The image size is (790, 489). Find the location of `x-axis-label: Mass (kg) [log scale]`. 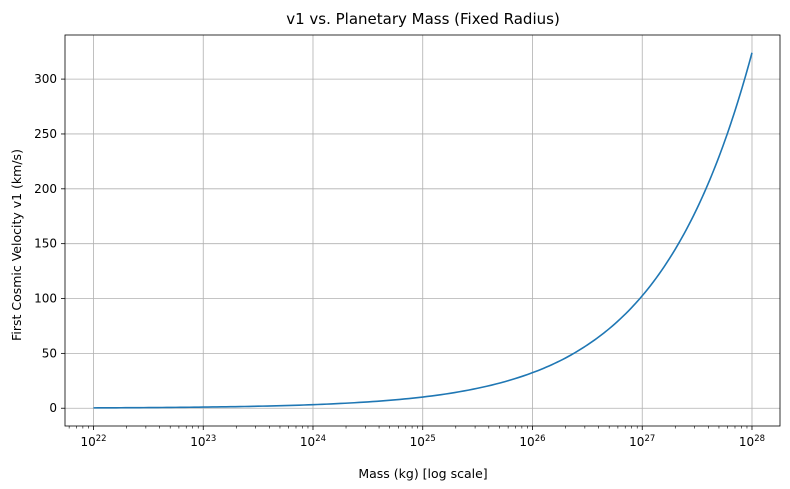

x-axis-label: Mass (kg) [log scale] is located at coordinates (422, 473).